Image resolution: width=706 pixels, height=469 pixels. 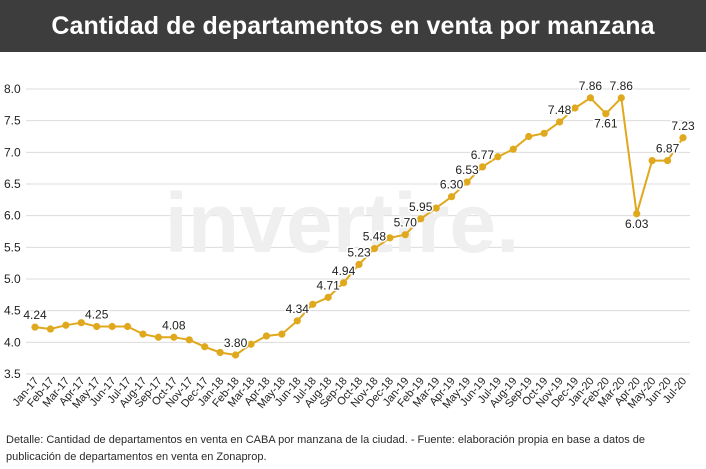 What do you see at coordinates (236, 343) in the screenshot?
I see `data-label: 3.80` at bounding box center [236, 343].